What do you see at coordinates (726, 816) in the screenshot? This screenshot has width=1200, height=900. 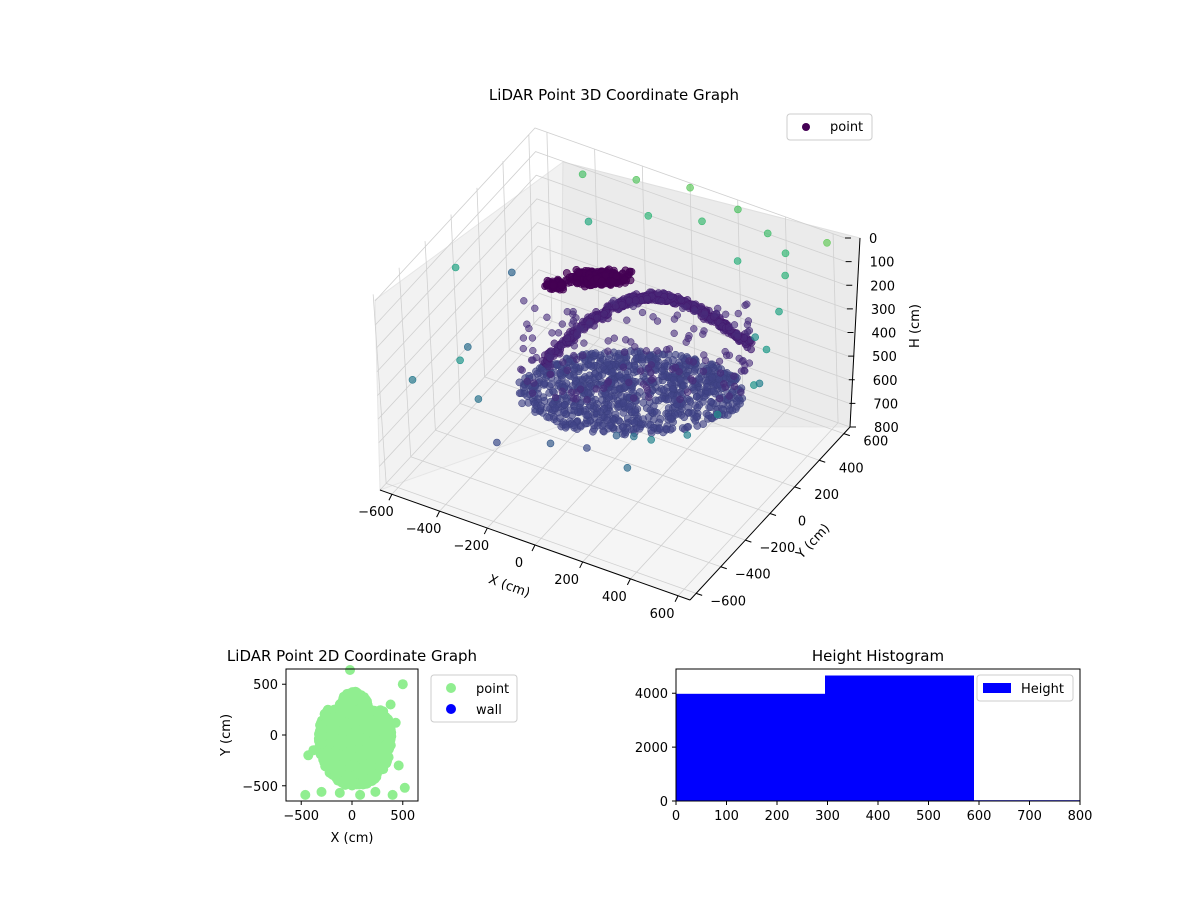 I see `x-tick-label-hist: 100` at bounding box center [726, 816].